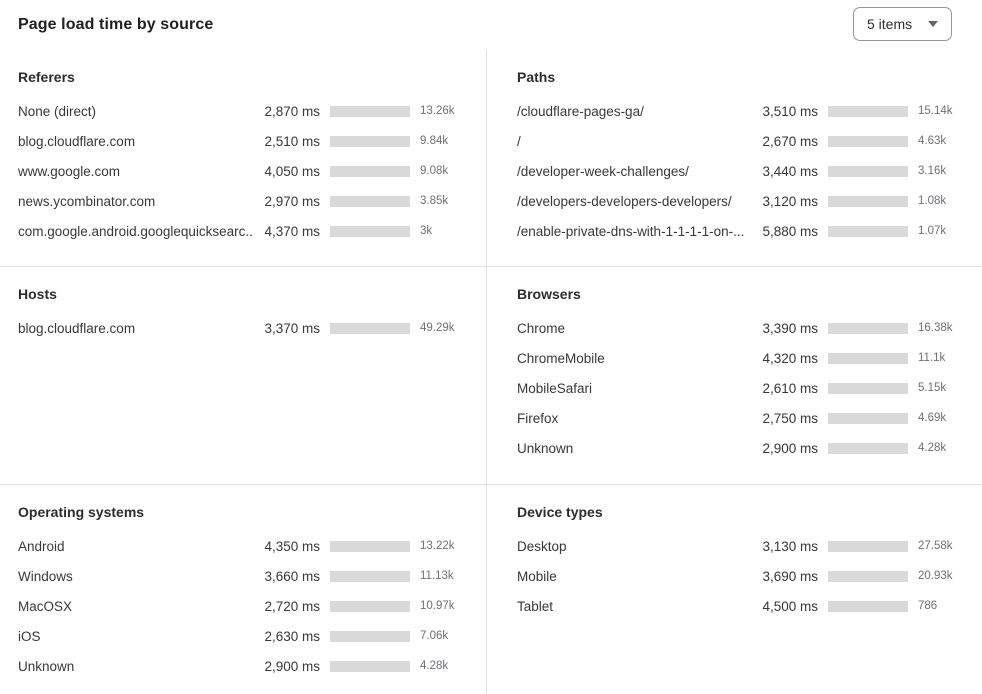  Describe the element at coordinates (292, 546) in the screenshot. I see `row-value: 4,350 ms` at that location.